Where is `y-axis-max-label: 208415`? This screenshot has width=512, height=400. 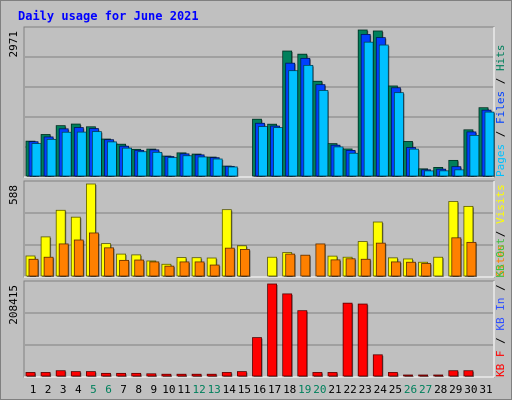 y-axis-max-label: 208415 is located at coordinates (13, 305).